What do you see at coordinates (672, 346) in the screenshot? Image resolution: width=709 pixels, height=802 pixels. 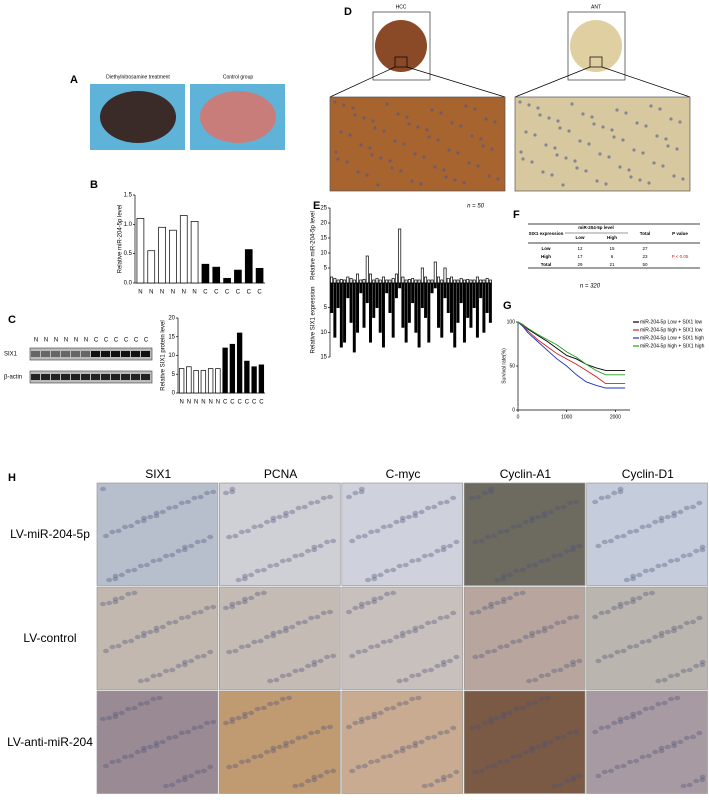 I see `legend-label: miR-204-5p high + SIX1 high` at bounding box center [672, 346].